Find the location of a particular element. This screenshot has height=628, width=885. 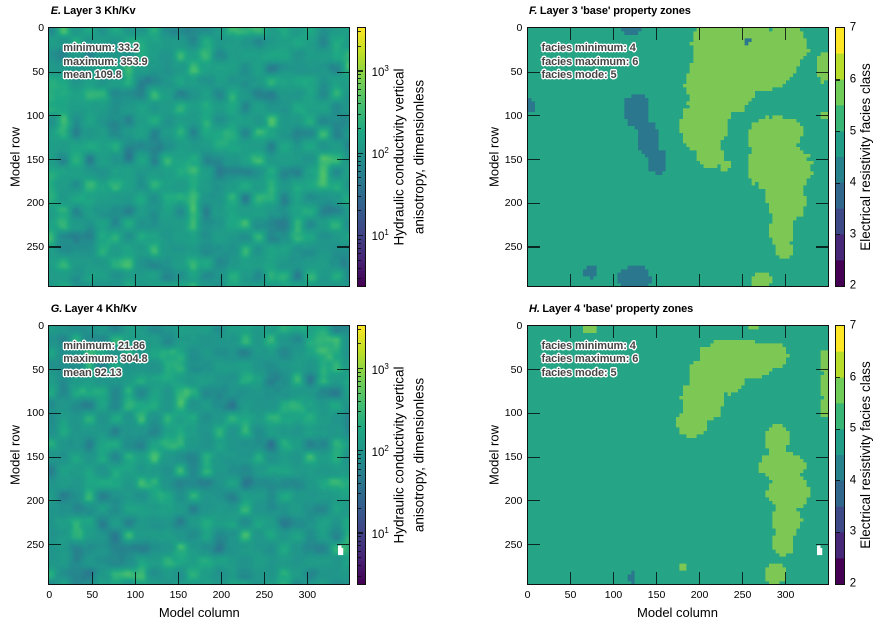

panel-title-text-E: Layer 3 Kh/Kv is located at coordinates (99, 10).